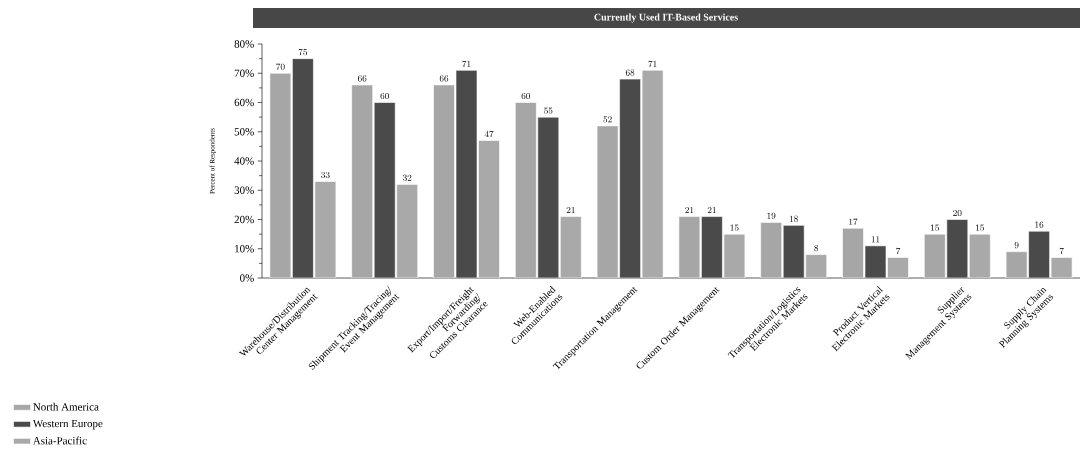  Describe the element at coordinates (548, 110) in the screenshot. I see `data-label: 55` at that location.